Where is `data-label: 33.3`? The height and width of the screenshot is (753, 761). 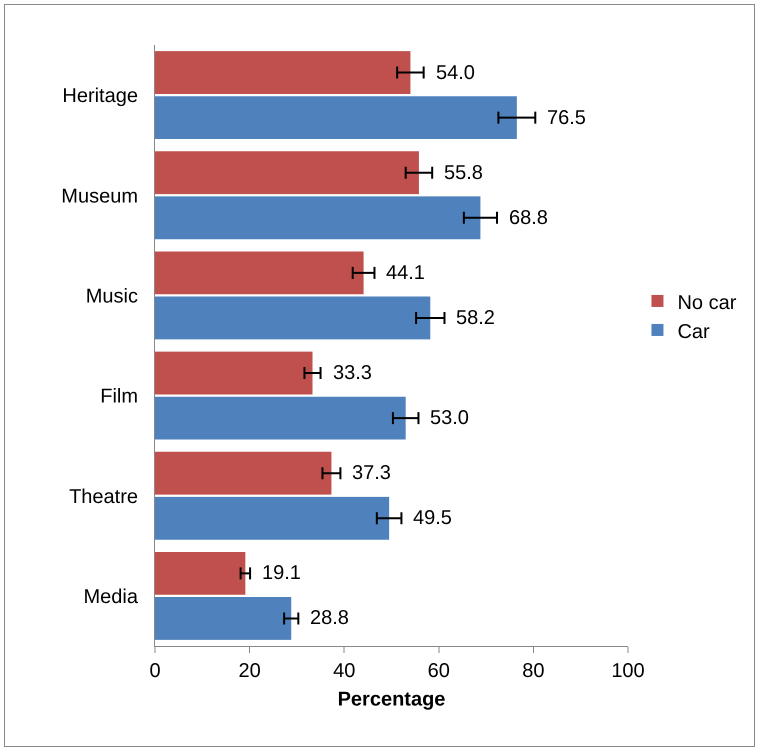
data-label: 33.3 is located at coordinates (352, 373).